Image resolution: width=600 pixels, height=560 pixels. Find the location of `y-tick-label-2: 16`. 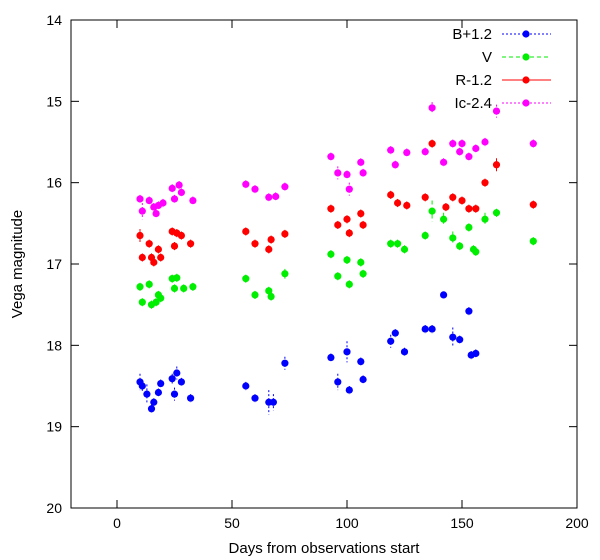

y-tick-label-2: 16 is located at coordinates (54, 183).